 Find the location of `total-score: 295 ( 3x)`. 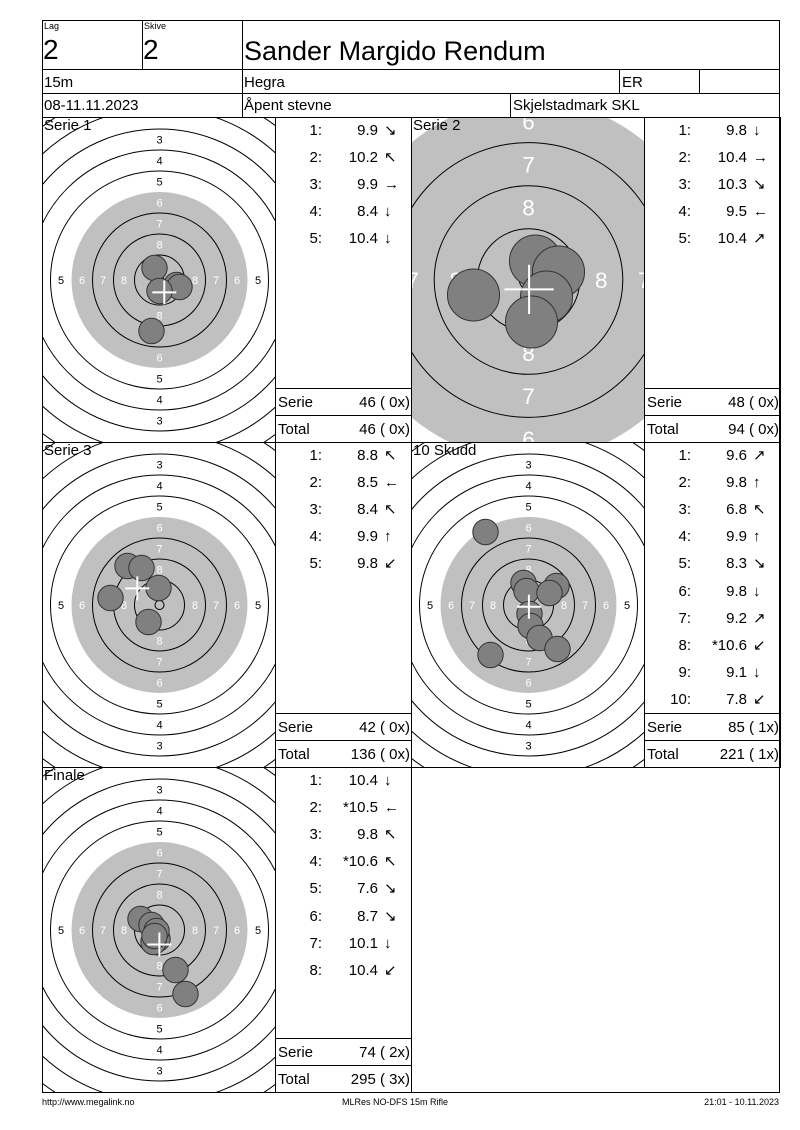

total-score: 295 ( 3x) is located at coordinates (380, 1079).